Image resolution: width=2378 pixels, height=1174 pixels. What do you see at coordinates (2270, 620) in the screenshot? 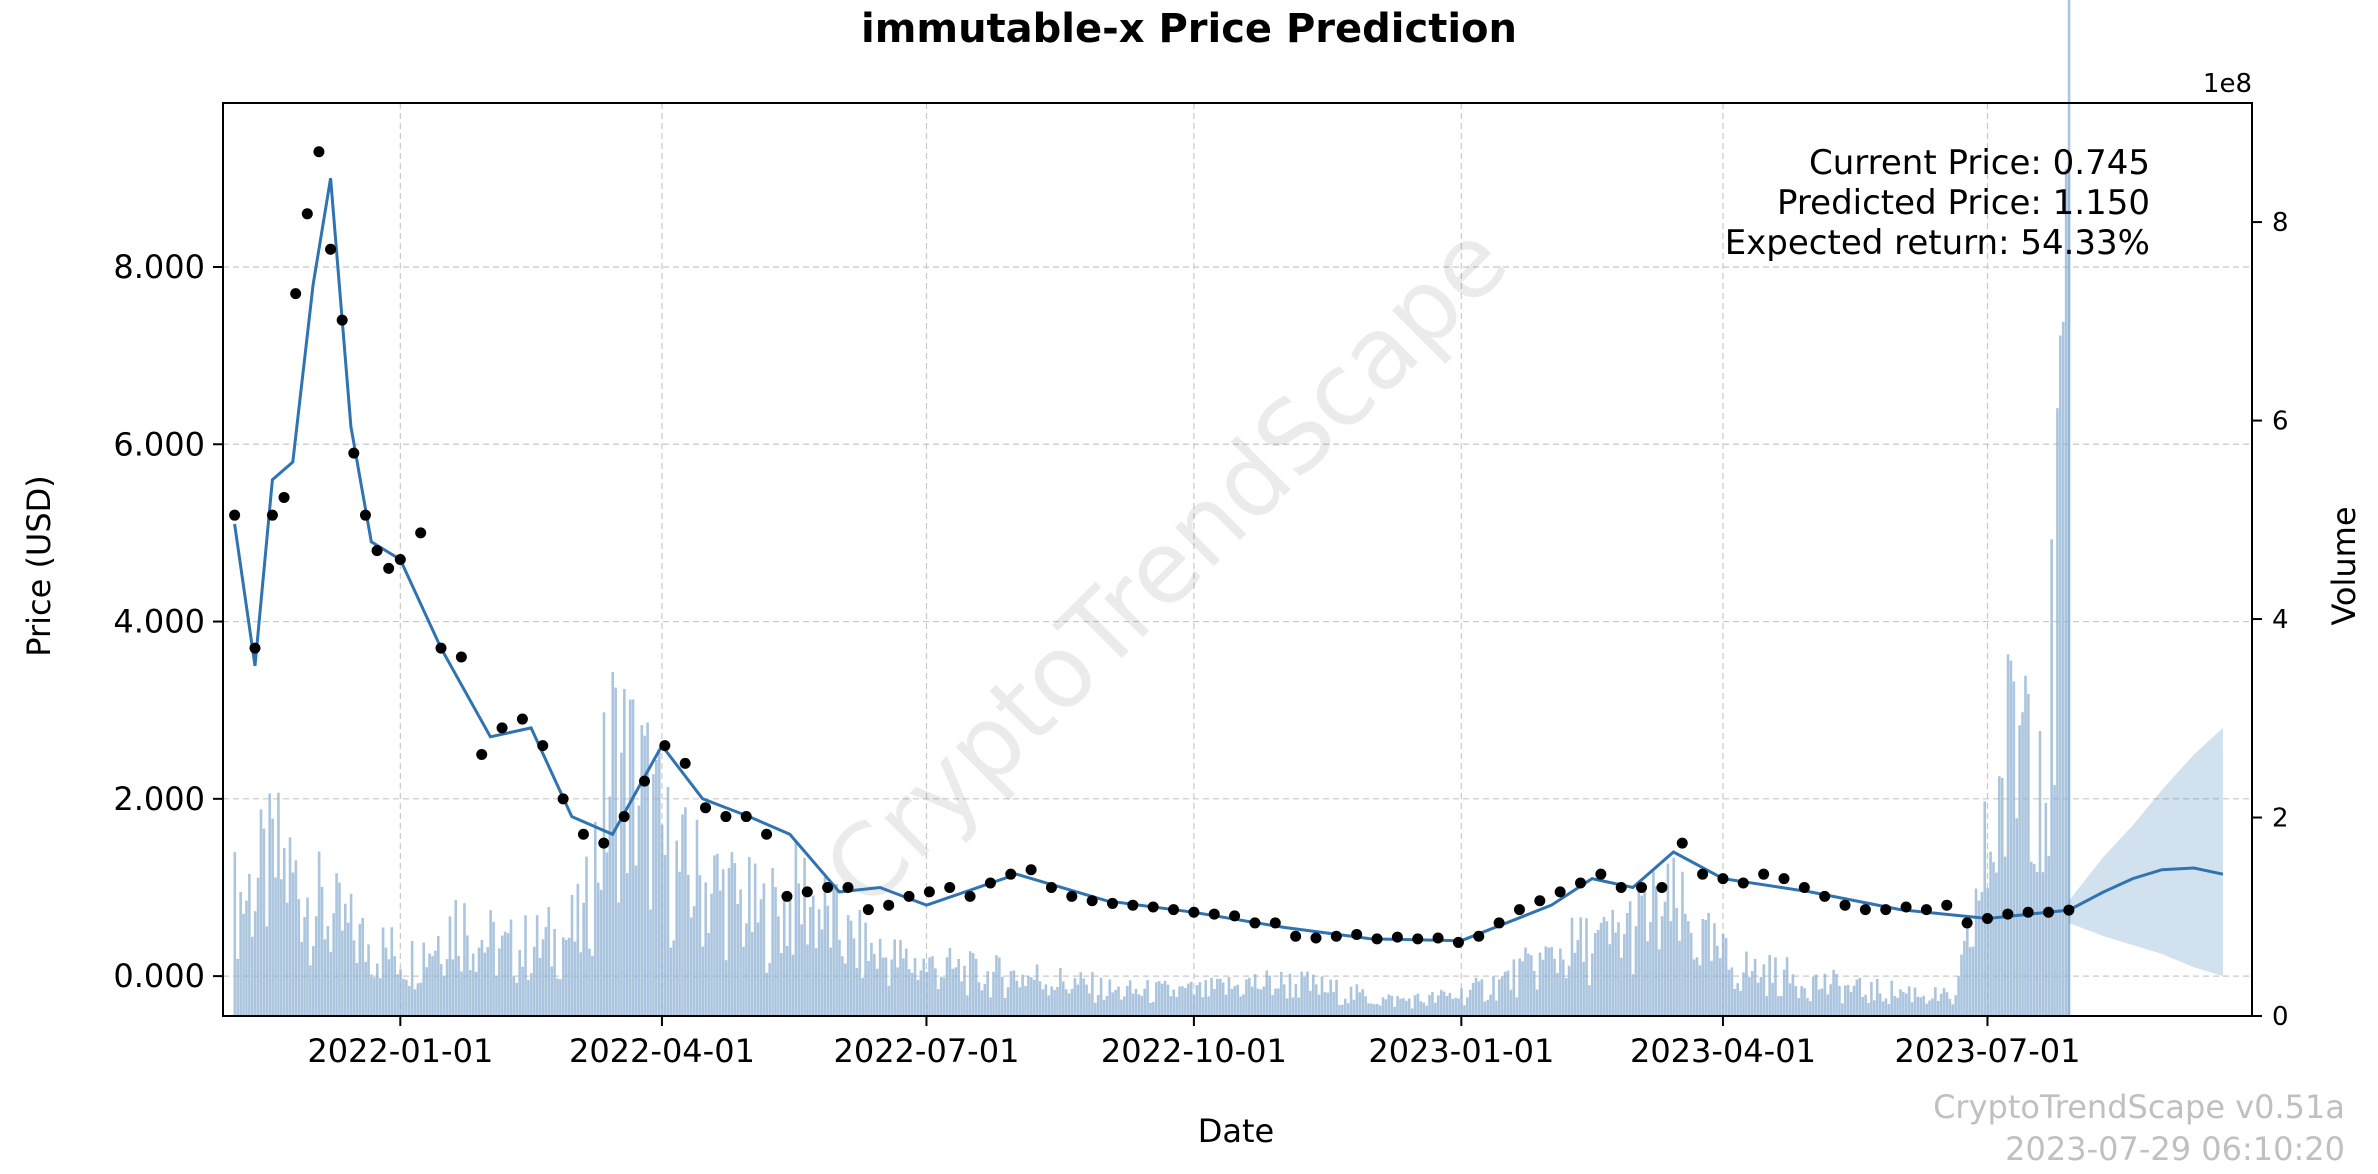
I see `y-axis-volume: 0 2 4 6 8` at bounding box center [2270, 620].